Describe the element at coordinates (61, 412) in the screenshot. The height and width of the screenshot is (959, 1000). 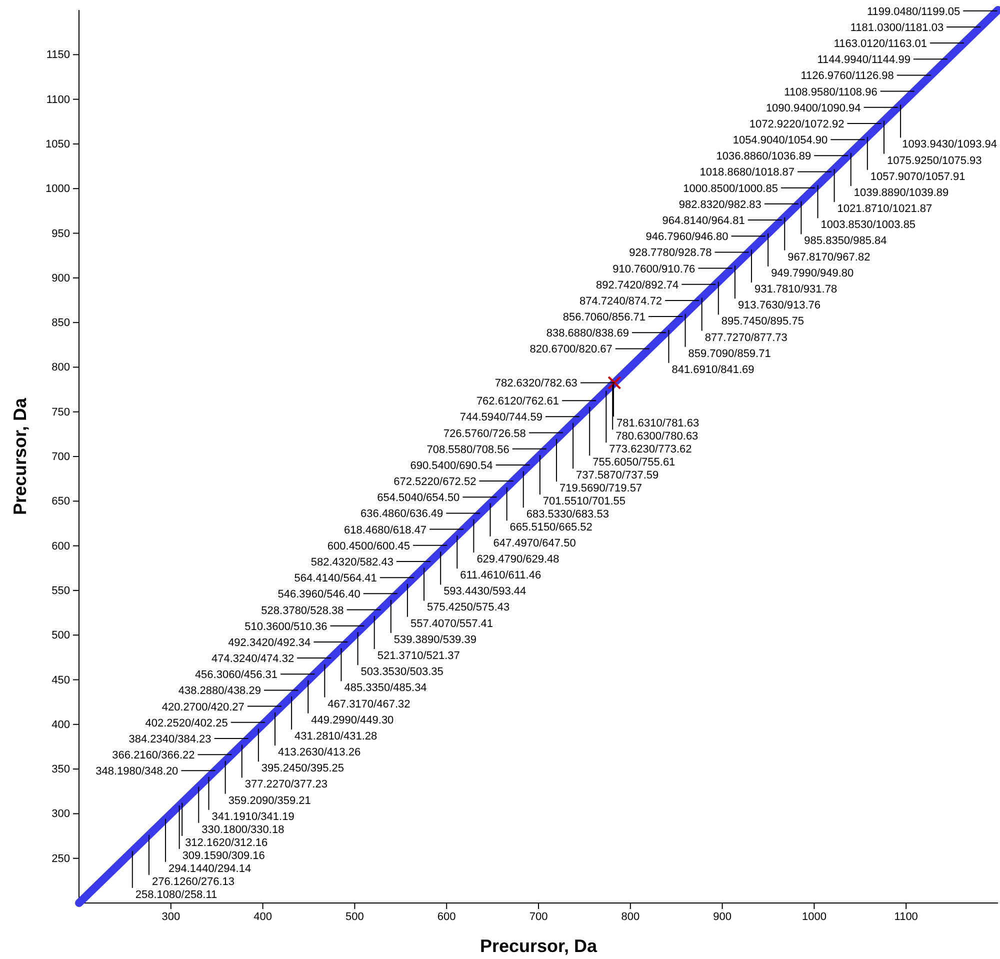
I see `y-tick-label: 750` at that location.